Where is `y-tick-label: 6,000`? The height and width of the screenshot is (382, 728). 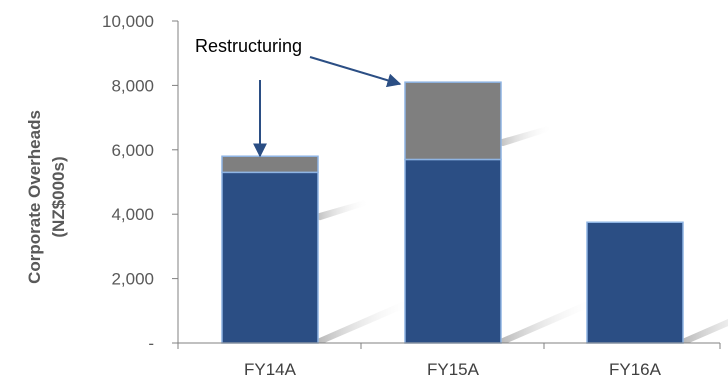 y-tick-label: 6,000 is located at coordinates (132, 150).